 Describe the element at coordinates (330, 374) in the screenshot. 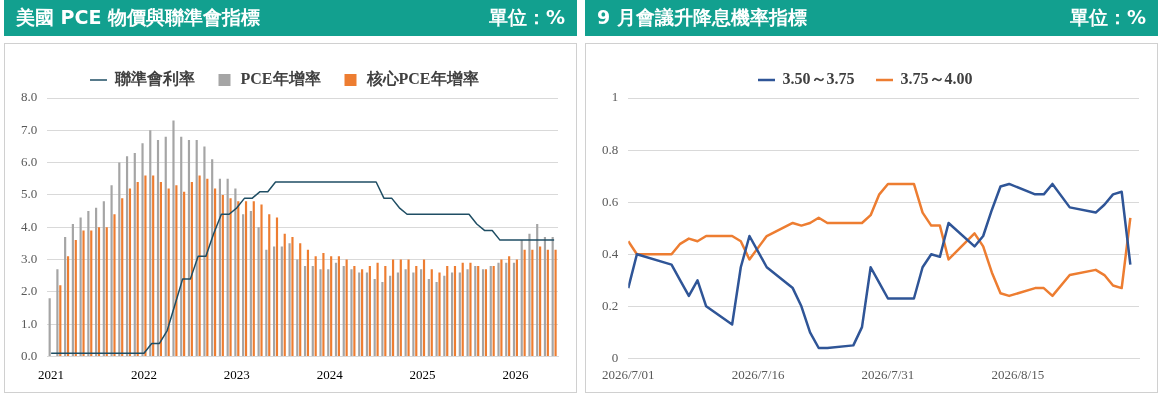

I see `x-tick-label: 2024` at that location.